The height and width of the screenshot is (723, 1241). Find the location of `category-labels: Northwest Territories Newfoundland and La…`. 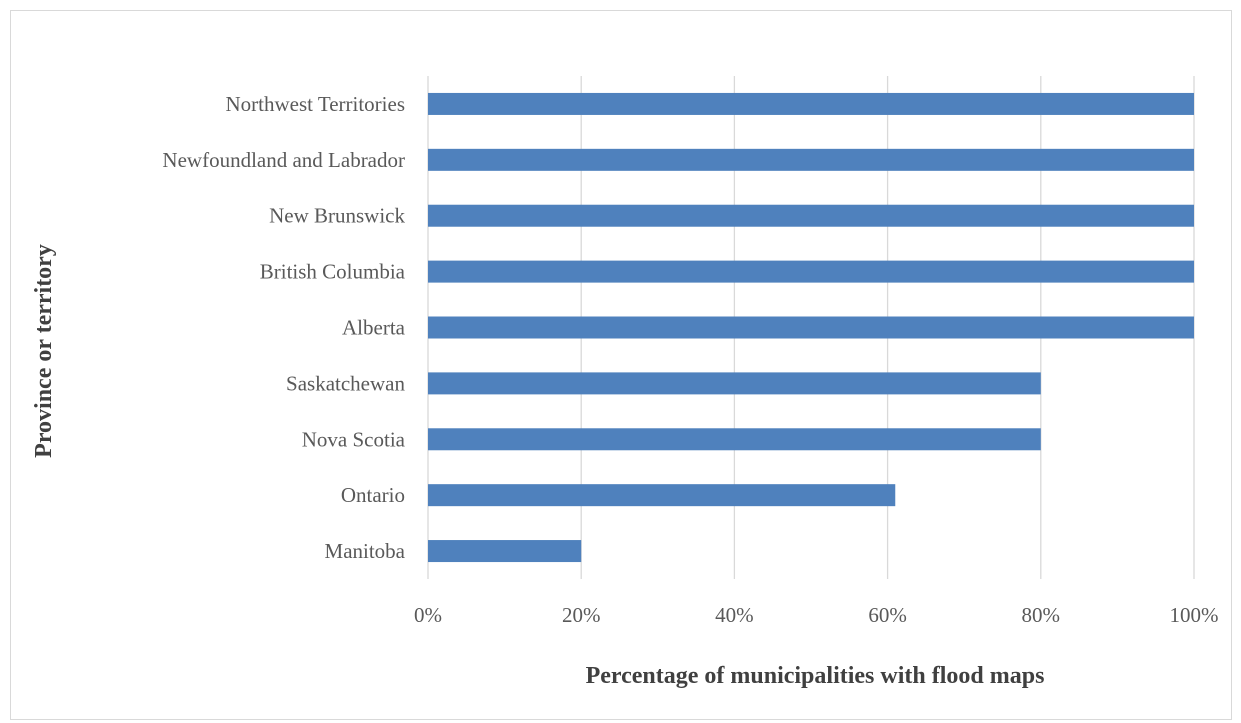

category-labels: Northwest Territories Newfoundland and La… is located at coordinates (283, 327).